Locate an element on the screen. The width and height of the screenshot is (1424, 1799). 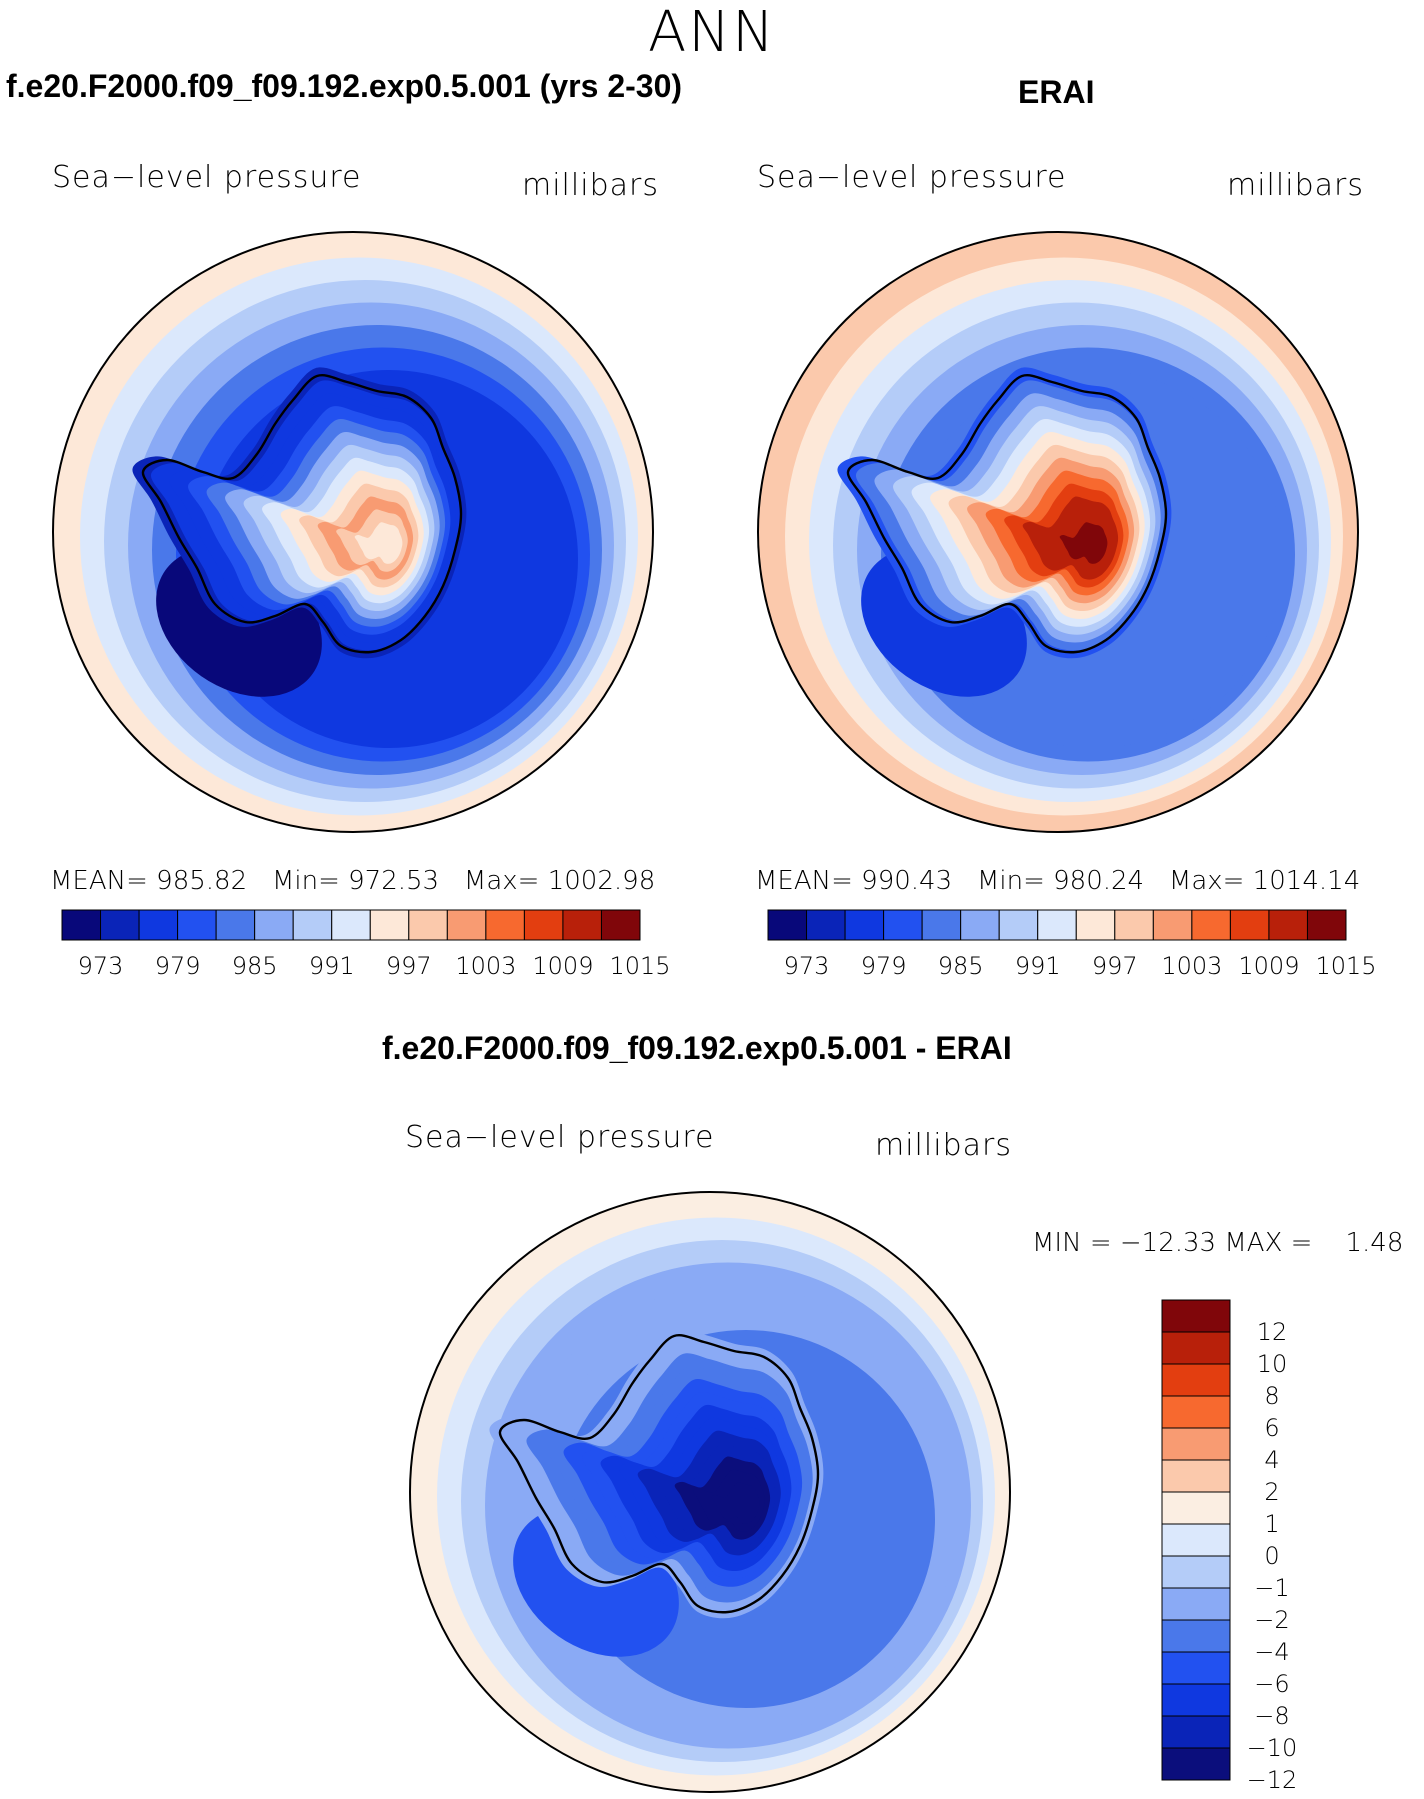
obs-colorbar-tick-label: 973 is located at coordinates (807, 966).